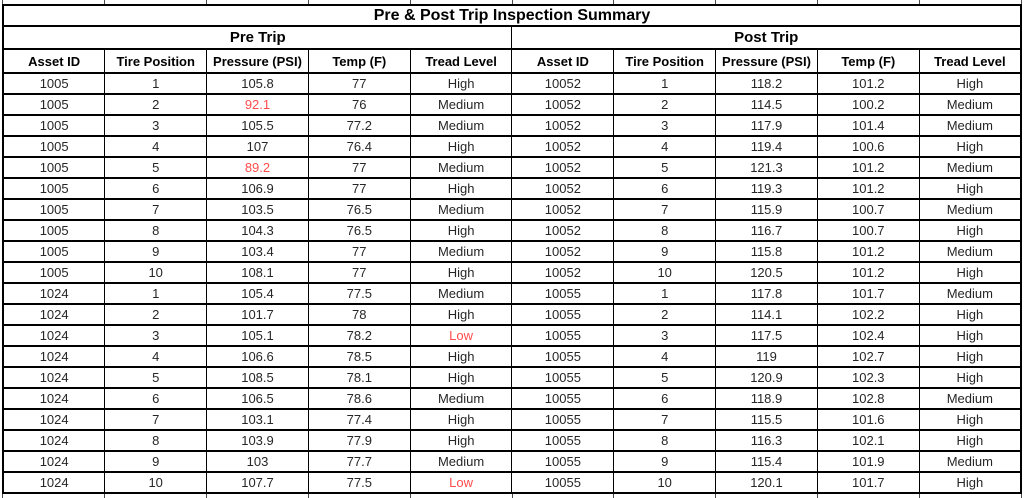 Image resolution: width=1024 pixels, height=498 pixels. I want to click on table-cell: 100.2, so click(868, 104).